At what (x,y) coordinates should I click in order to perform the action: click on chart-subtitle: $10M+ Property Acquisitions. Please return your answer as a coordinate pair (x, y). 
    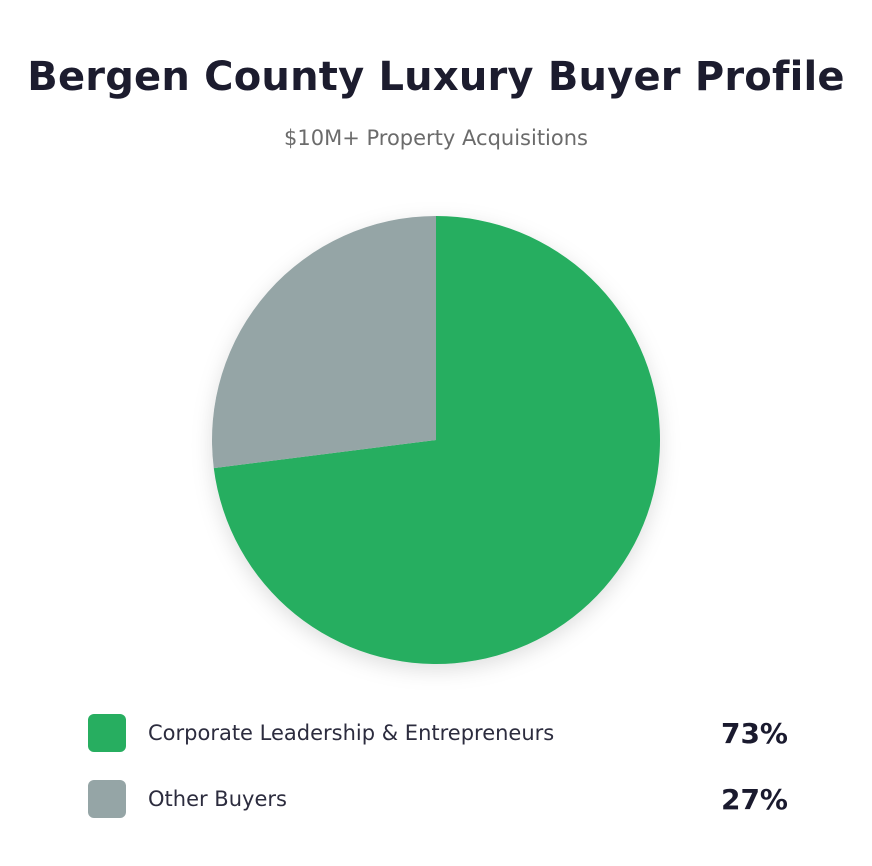
    Looking at the image, I should click on (436, 138).